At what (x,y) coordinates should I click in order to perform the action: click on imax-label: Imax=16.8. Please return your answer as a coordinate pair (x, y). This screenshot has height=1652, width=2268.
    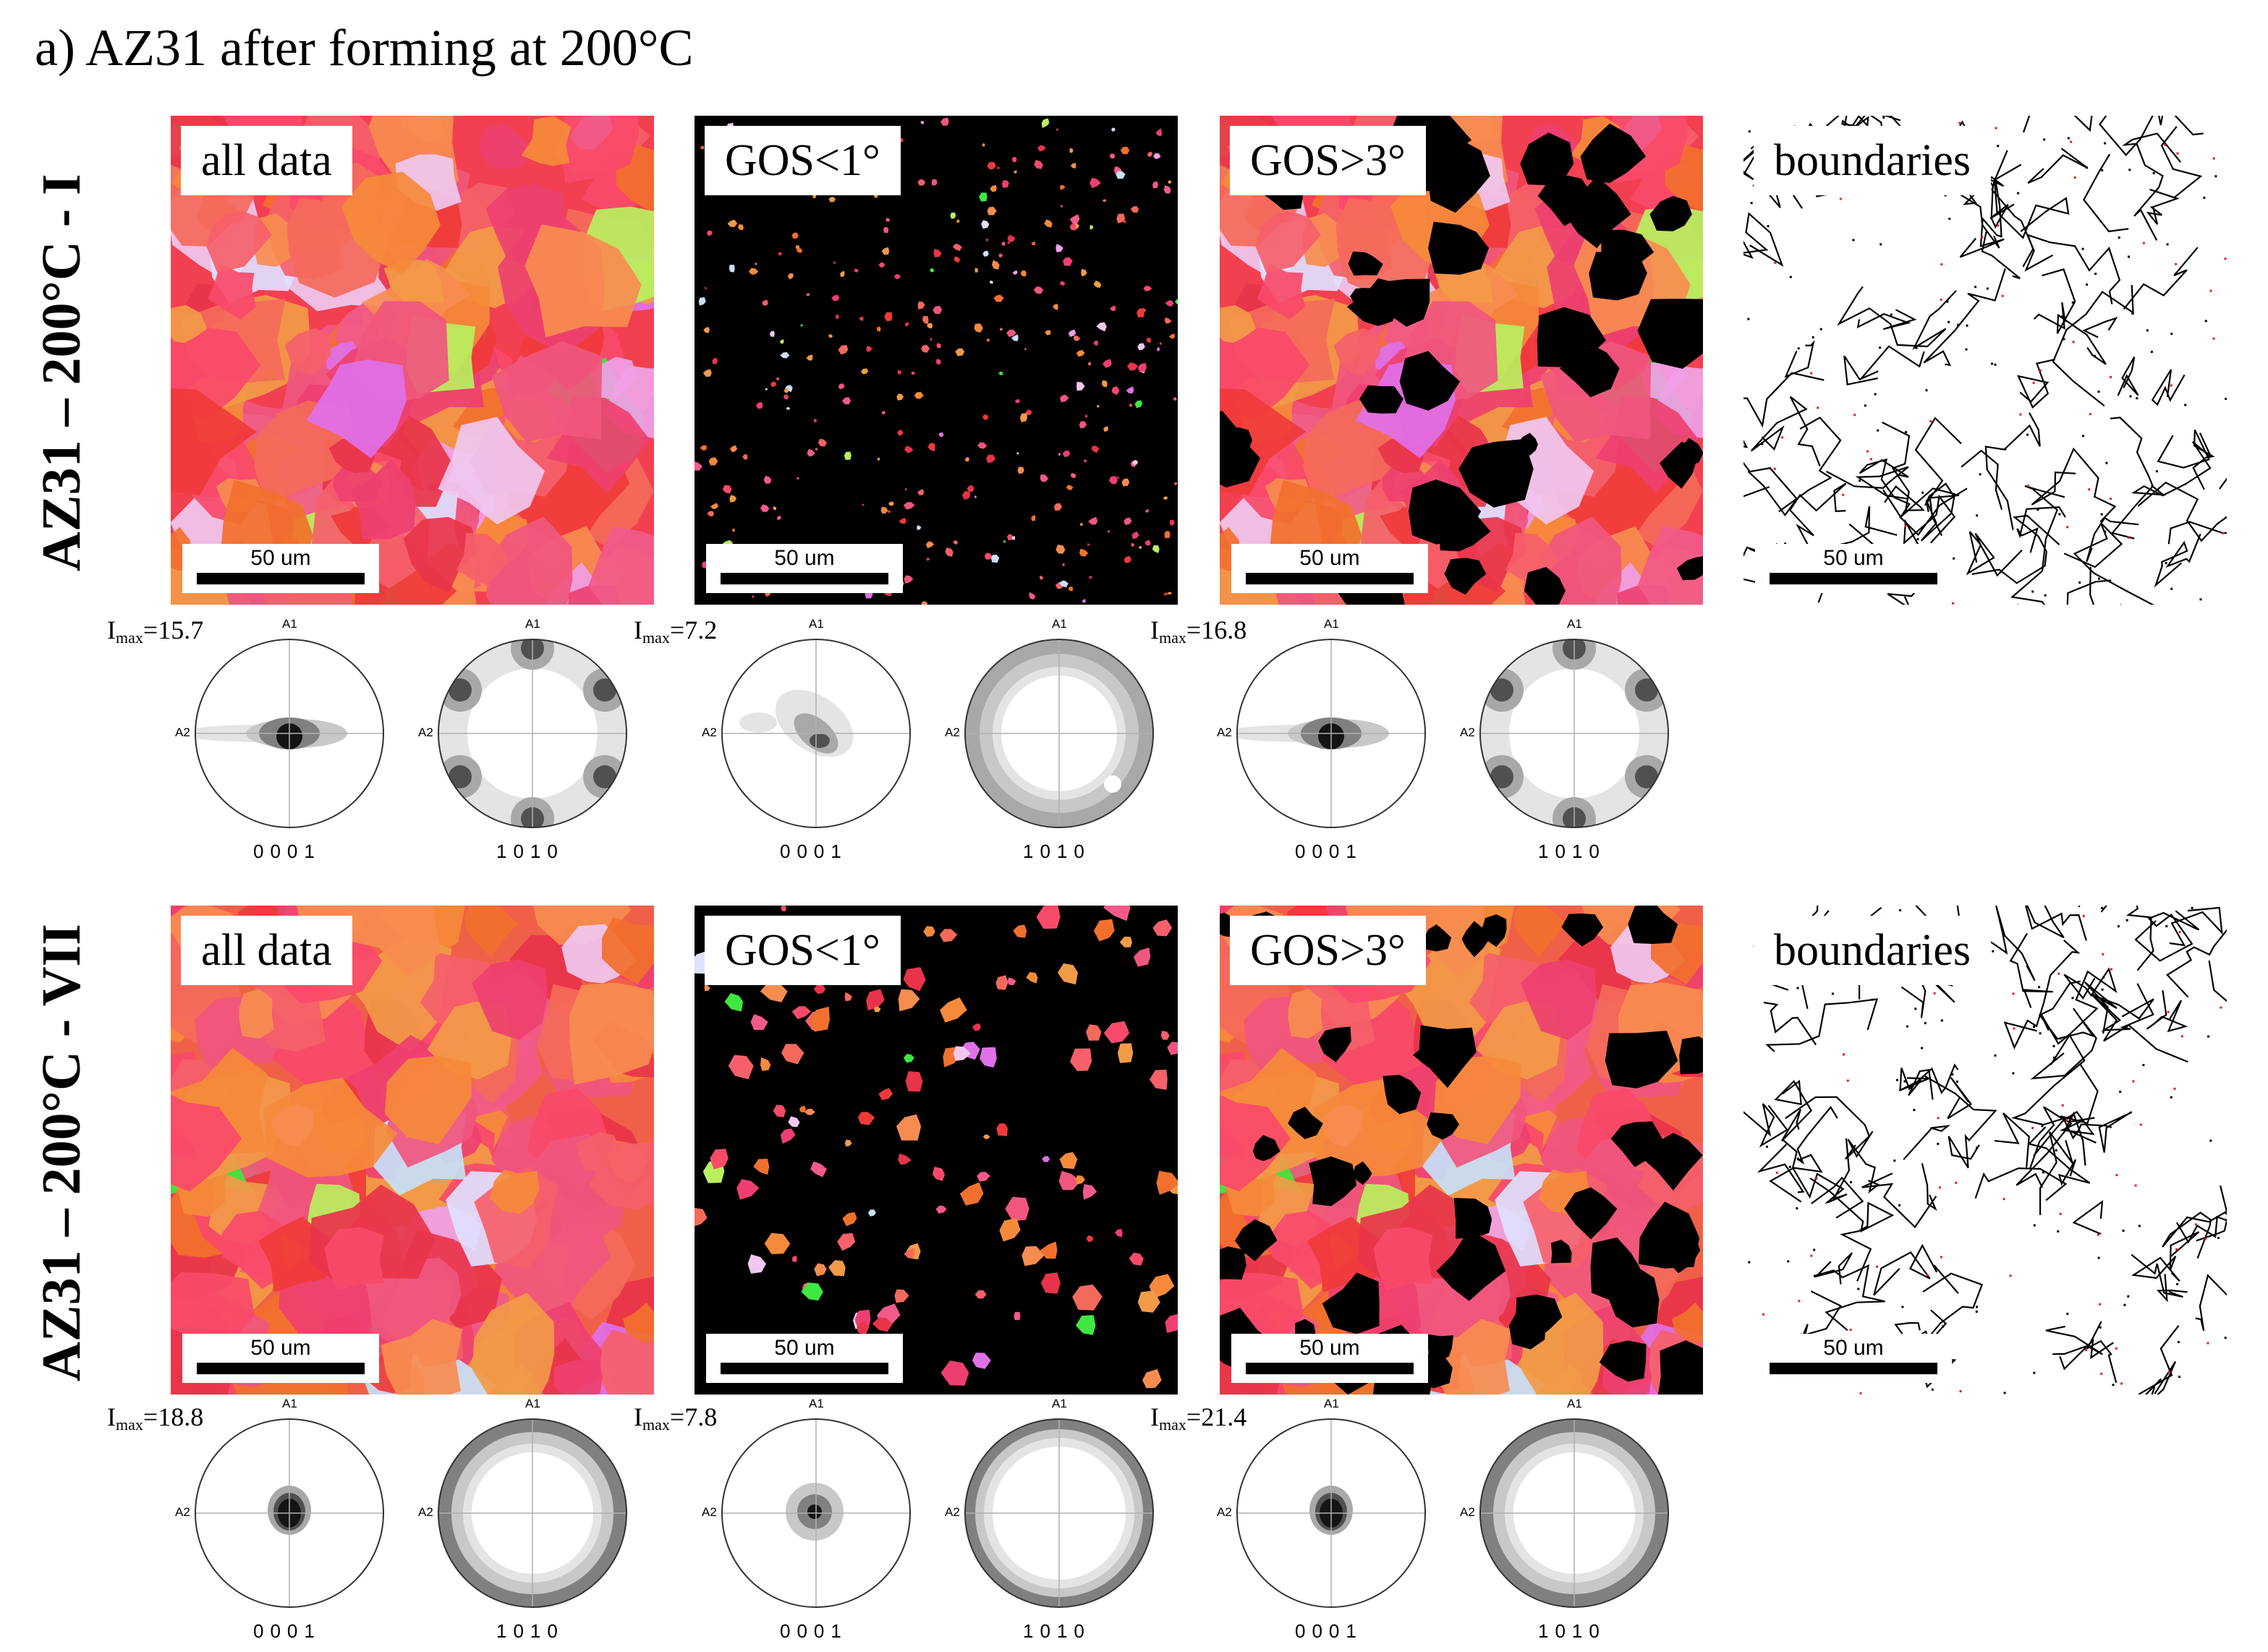
    Looking at the image, I should click on (1198, 631).